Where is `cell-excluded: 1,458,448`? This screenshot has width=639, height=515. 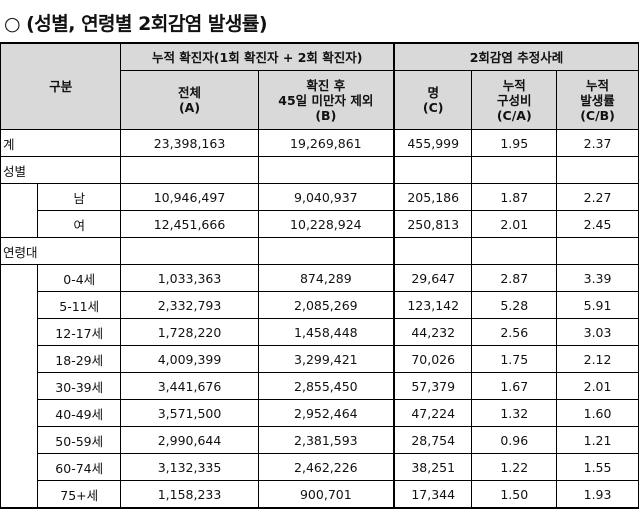
cell-excluded: 1,458,448 is located at coordinates (326, 332).